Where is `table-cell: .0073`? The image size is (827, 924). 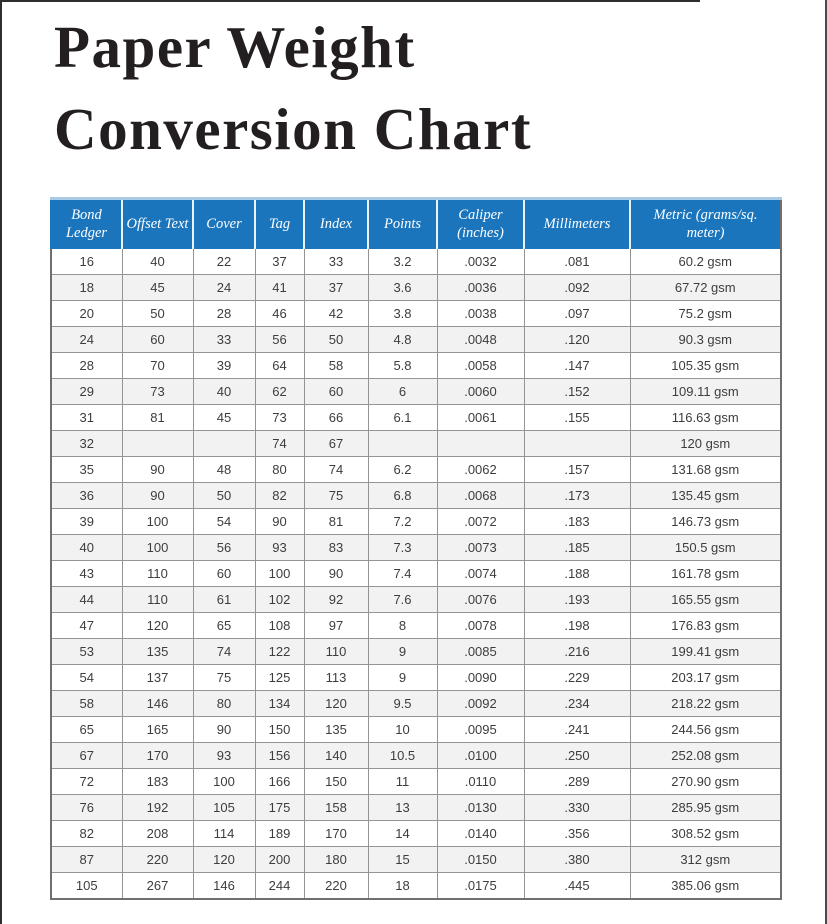 table-cell: .0073 is located at coordinates (480, 547).